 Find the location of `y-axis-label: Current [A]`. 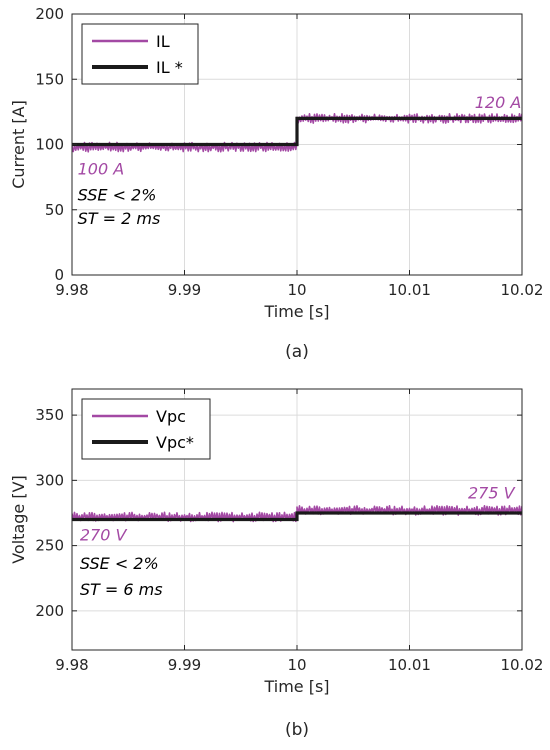

y-axis-label: Current [A] is located at coordinates (18, 144).